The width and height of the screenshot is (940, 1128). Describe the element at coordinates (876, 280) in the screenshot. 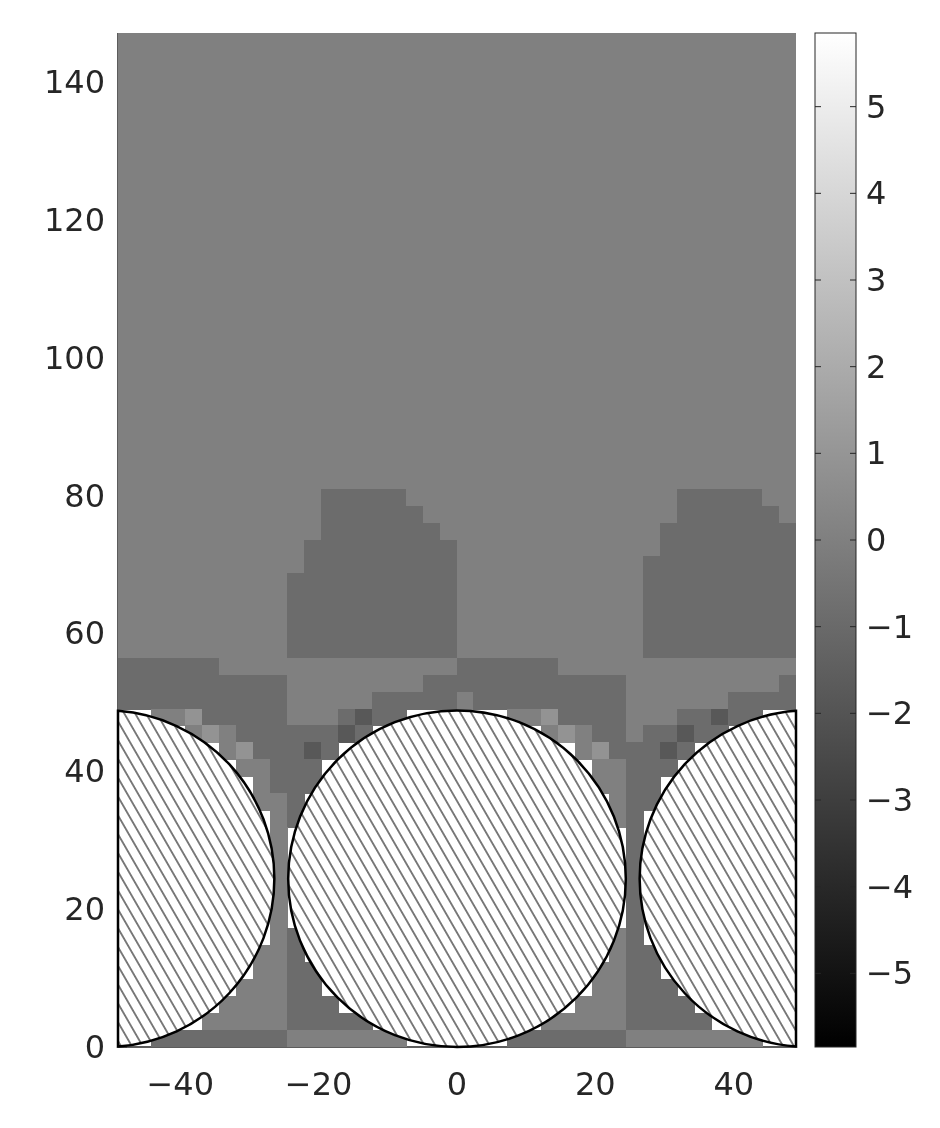

I see `color-bar-label: 3` at that location.